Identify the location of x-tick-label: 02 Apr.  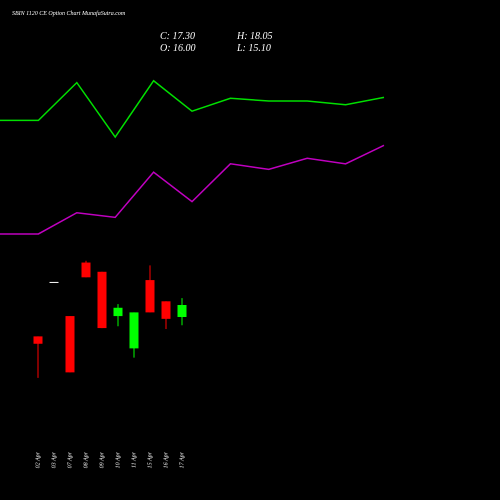
(38, 459).